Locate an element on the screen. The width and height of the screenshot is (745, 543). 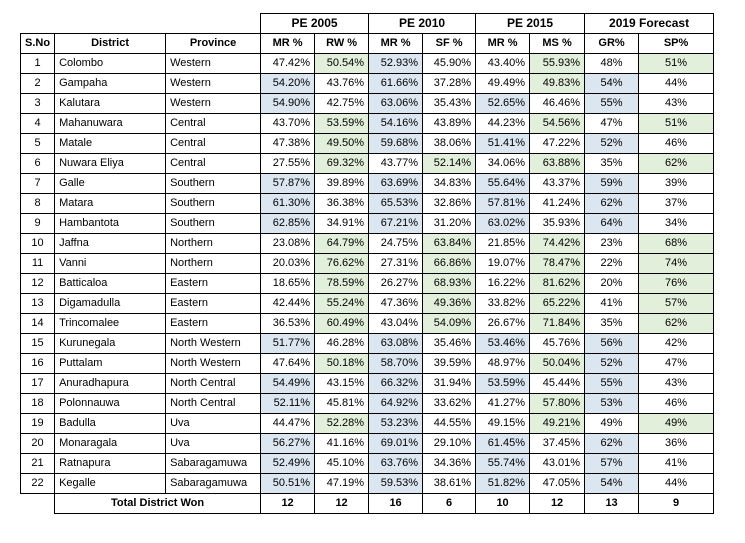
cell-district: Matale is located at coordinates (110, 143).